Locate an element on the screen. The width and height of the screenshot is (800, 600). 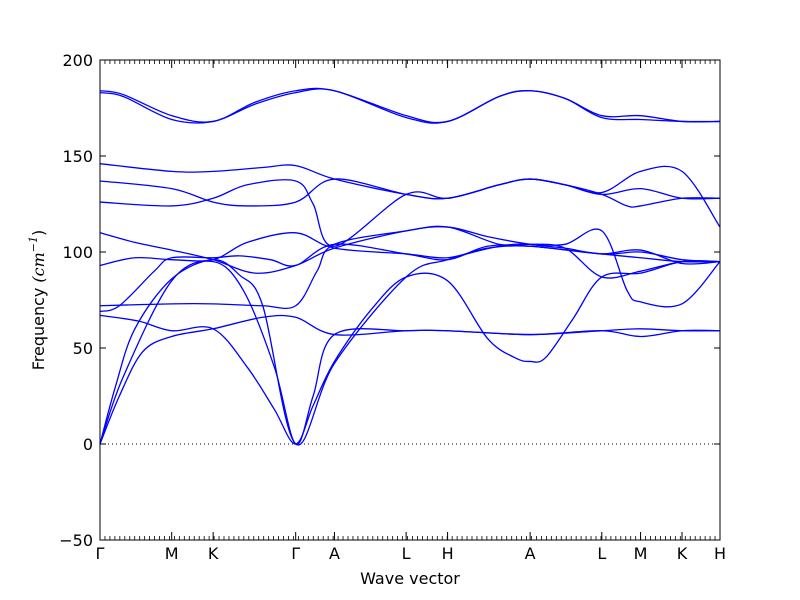
y-axis-title-unit: (cm is located at coordinates (38, 267).